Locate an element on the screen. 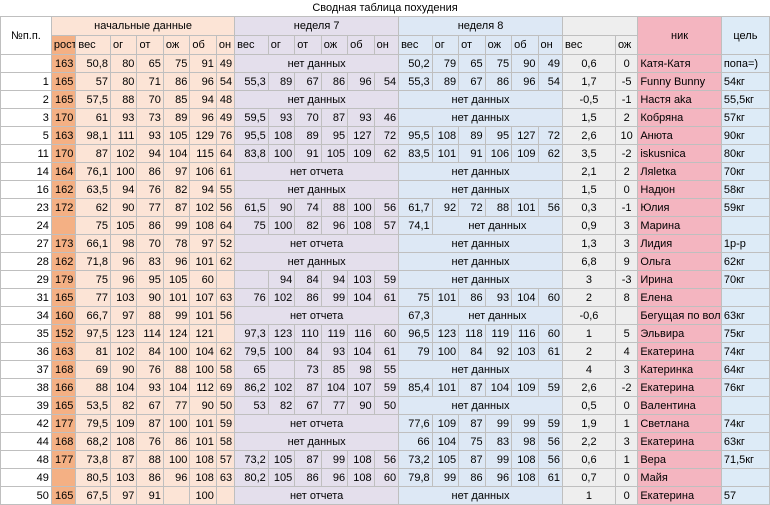 Image resolution: width=770 pixels, height=505 pixels. initial-cell: 60 is located at coordinates (203, 279).